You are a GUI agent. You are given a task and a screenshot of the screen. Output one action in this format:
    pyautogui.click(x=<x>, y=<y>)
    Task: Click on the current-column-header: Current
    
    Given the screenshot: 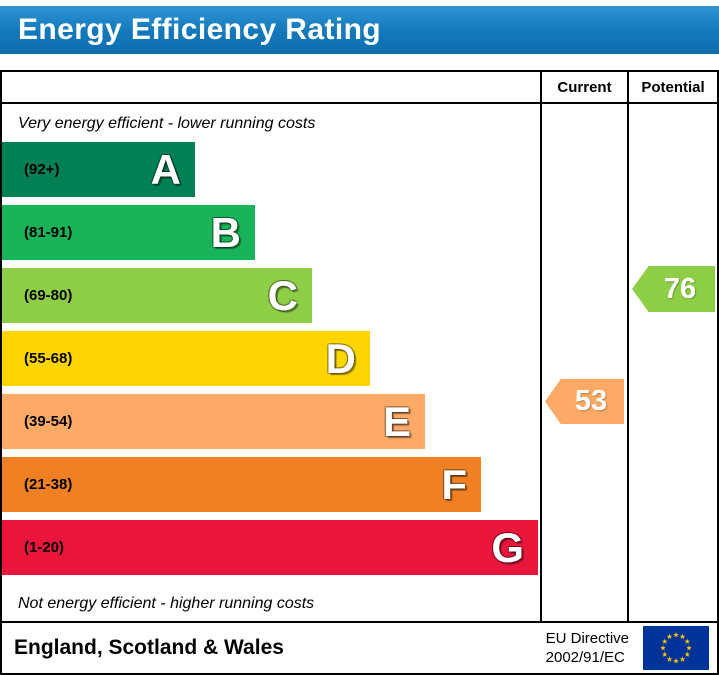 What is the action you would take?
    pyautogui.click(x=584, y=87)
    